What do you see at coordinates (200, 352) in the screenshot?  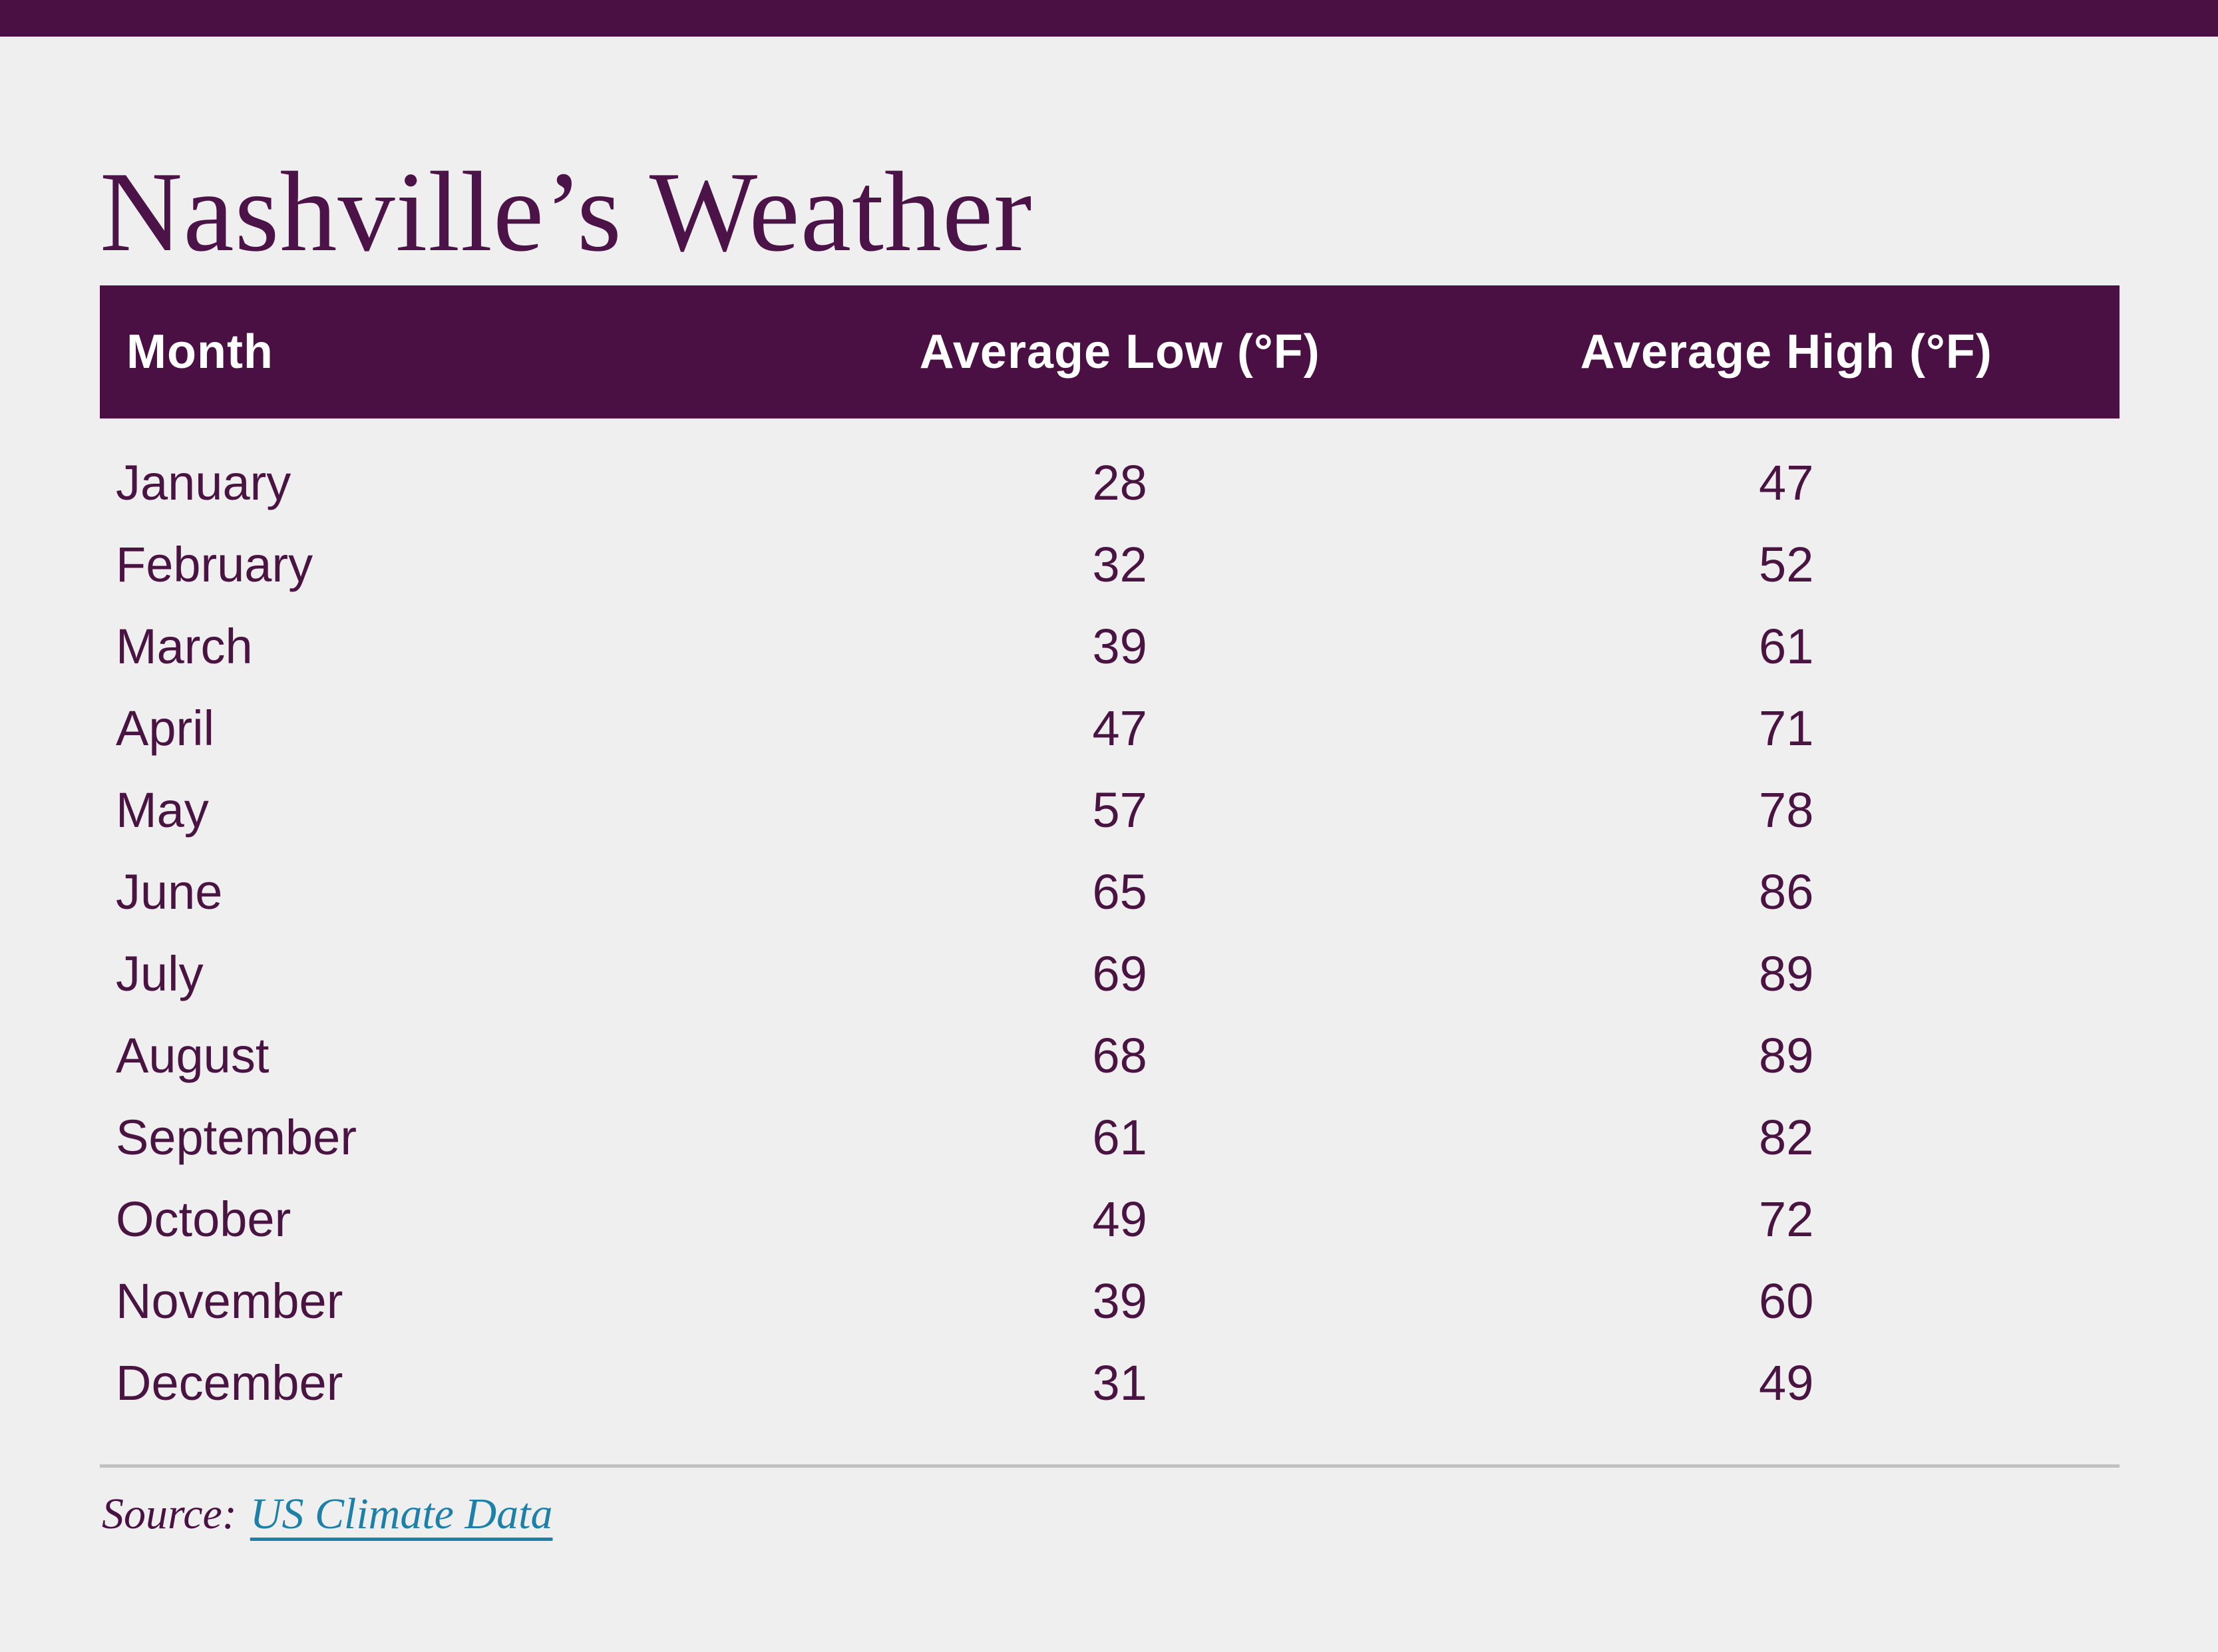 I see `column-header-month: Month` at bounding box center [200, 352].